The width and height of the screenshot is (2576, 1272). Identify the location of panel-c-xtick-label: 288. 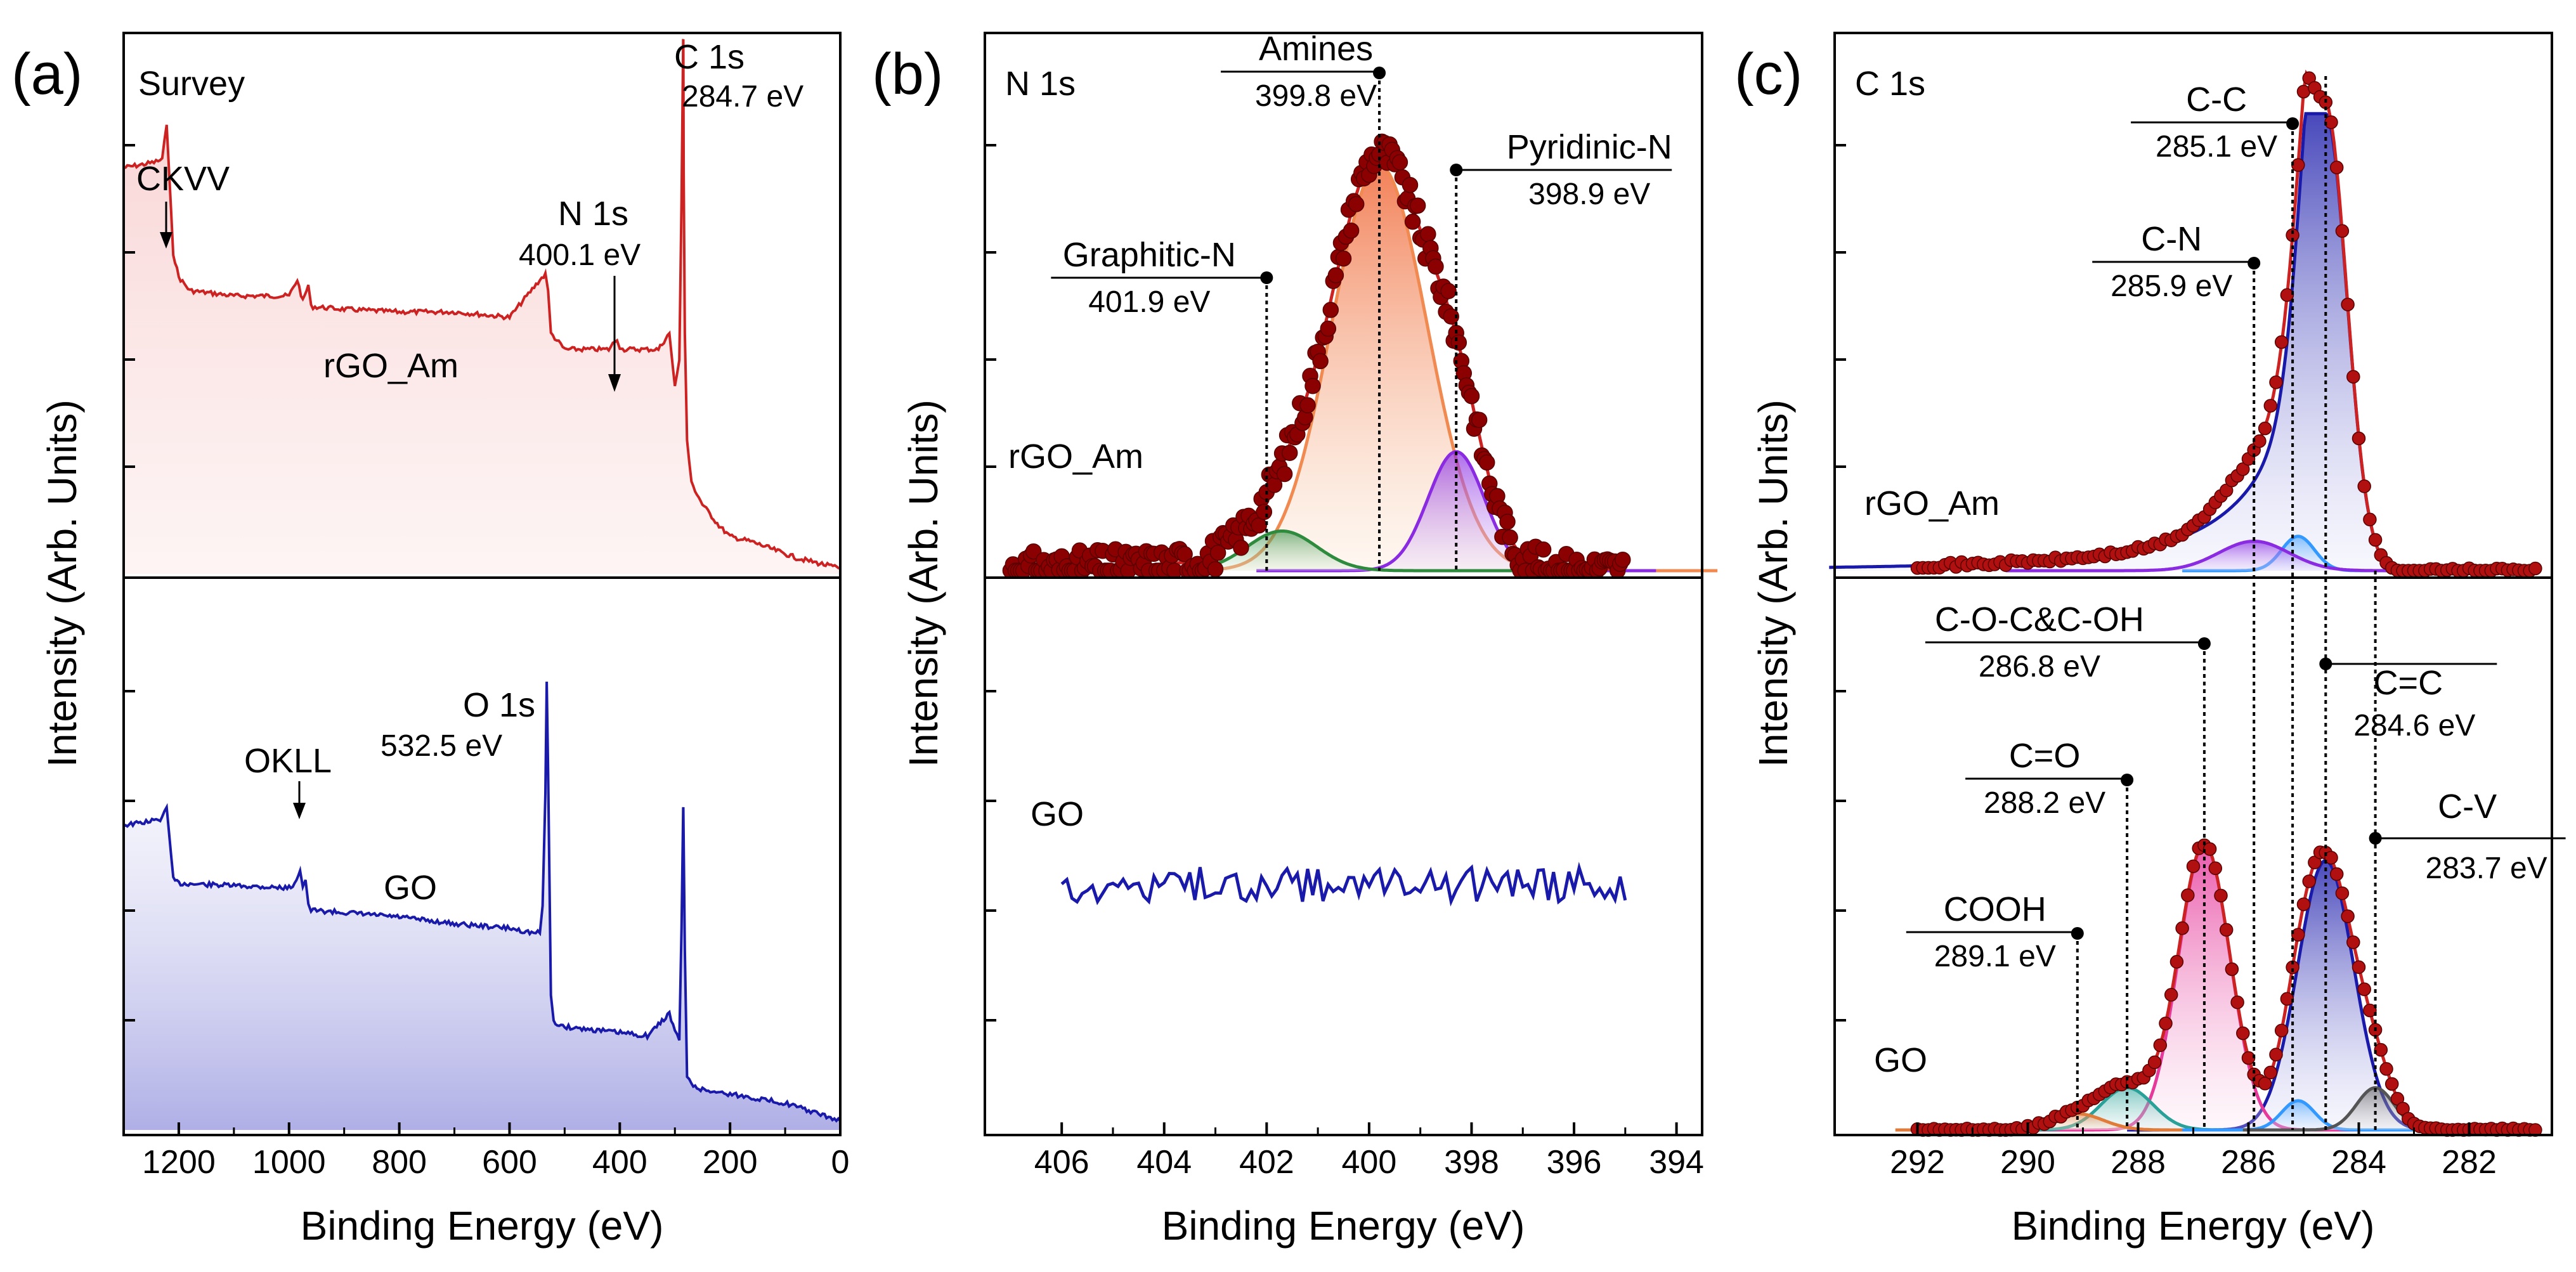
(2139, 1162).